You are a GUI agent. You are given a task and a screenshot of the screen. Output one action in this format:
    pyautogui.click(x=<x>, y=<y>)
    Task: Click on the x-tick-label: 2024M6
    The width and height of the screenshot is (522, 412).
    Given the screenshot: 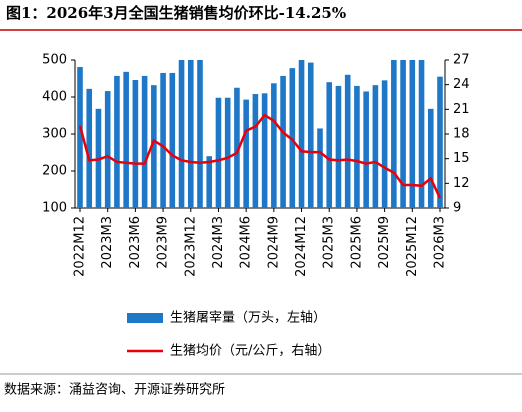 What is the action you would take?
    pyautogui.click(x=246, y=242)
    